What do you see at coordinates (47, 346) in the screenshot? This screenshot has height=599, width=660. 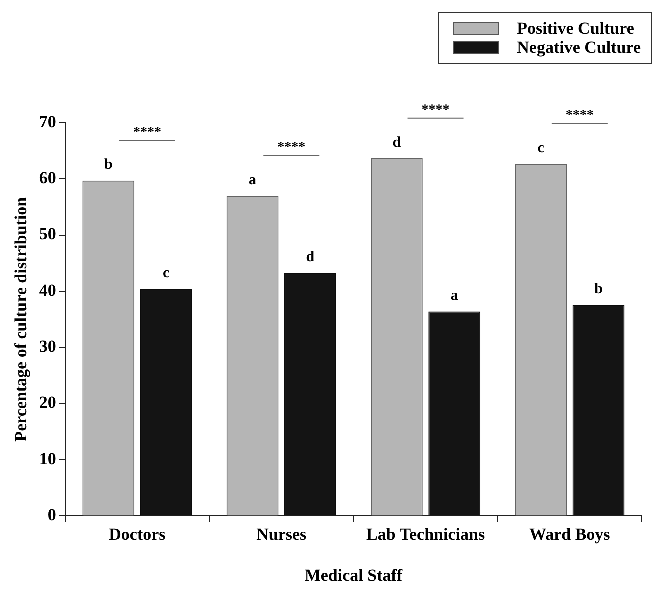 I see `y-tick-label: 30` at bounding box center [47, 346].